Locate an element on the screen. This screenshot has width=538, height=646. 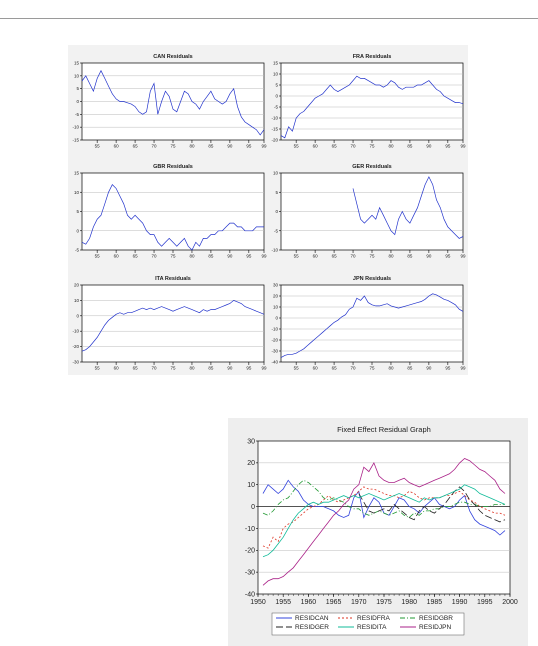
x-tick-label: 99 is located at coordinates (463, 146).